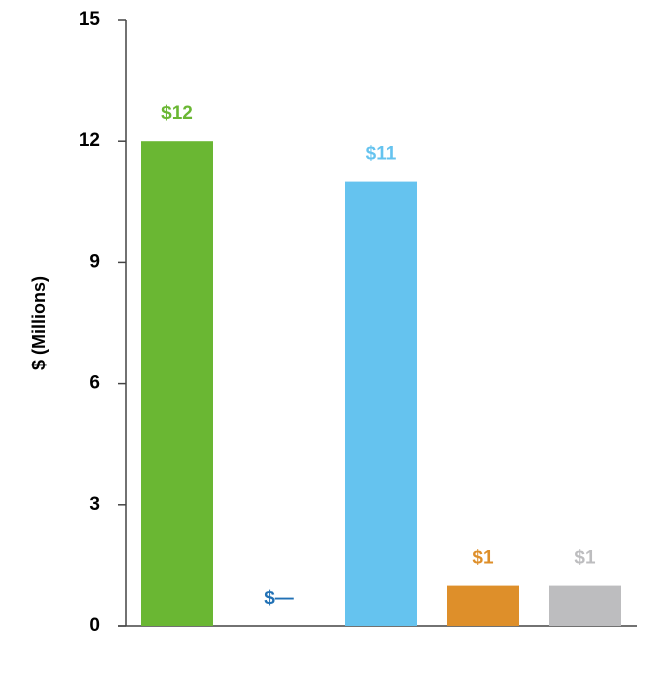 Image resolution: width=658 pixels, height=690 pixels. Describe the element at coordinates (90, 19) in the screenshot. I see `y-tick-label: 15` at that location.